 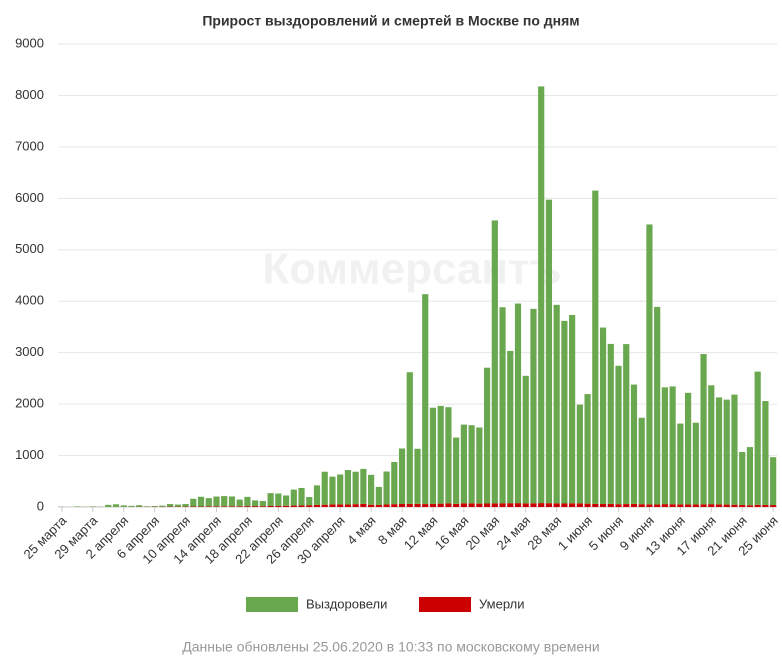 What do you see at coordinates (40, 505) in the screenshot?
I see `y-tick-label: 0` at bounding box center [40, 505].